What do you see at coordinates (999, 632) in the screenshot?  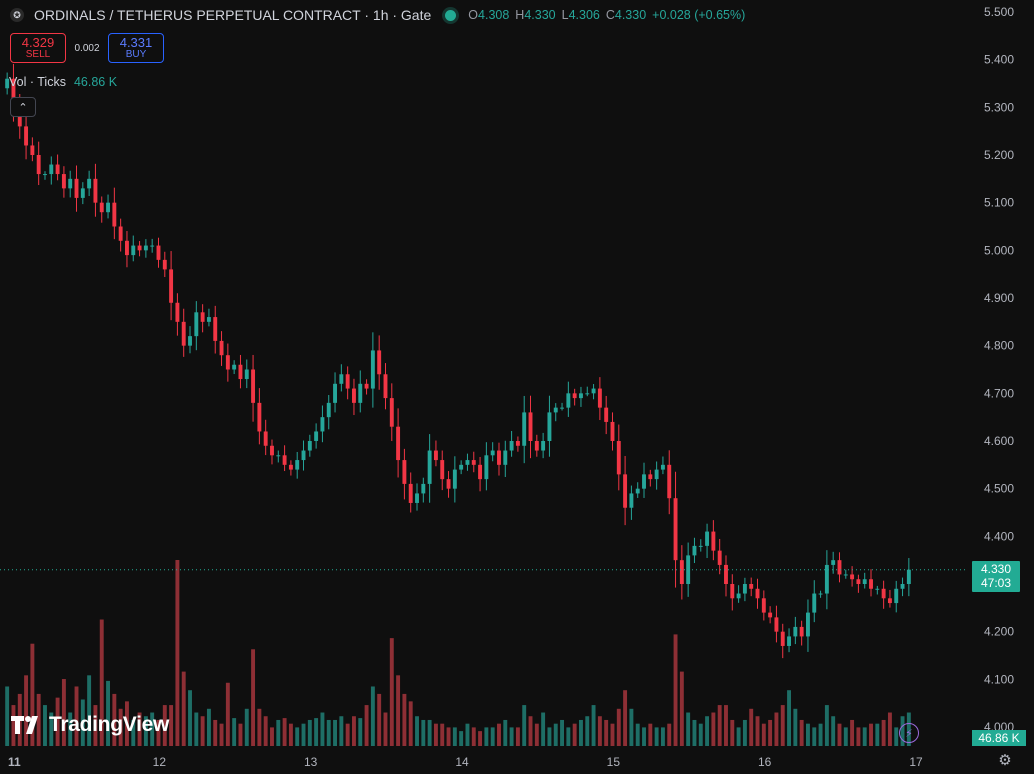 I see `price-tick-label: 4.200` at bounding box center [999, 632].